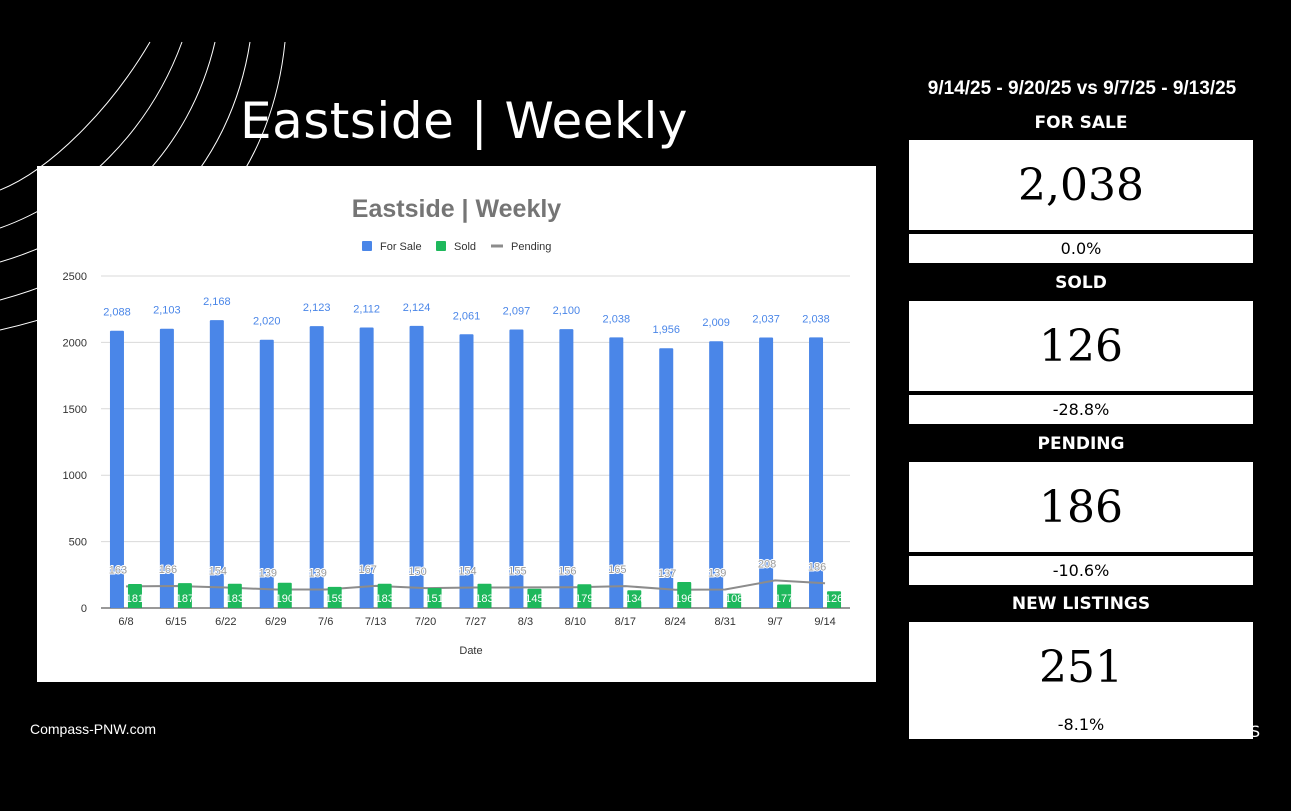 This screenshot has width=1291, height=811. What do you see at coordinates (767, 564) in the screenshot?
I see `data-label-pending: 208` at bounding box center [767, 564].